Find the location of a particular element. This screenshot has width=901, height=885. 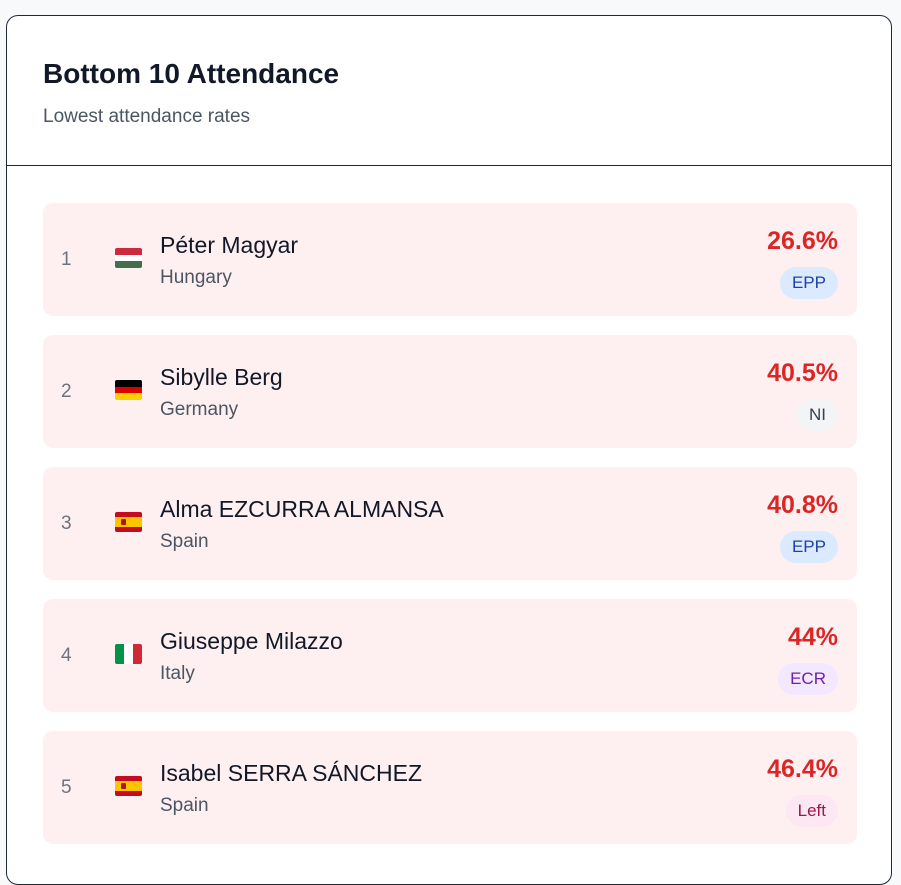

list-item: 3 Alma EZCURRA ALMANSA Spain 40.8% EPP is located at coordinates (450, 523).